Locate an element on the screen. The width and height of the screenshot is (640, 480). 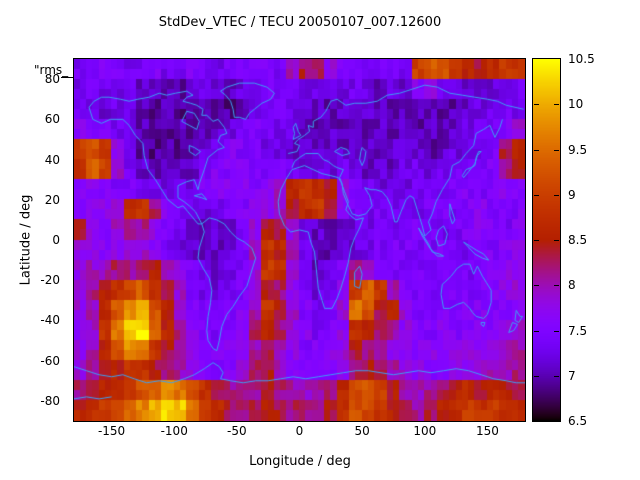
colorbar-tick-label: 9 is located at coordinates (572, 194).